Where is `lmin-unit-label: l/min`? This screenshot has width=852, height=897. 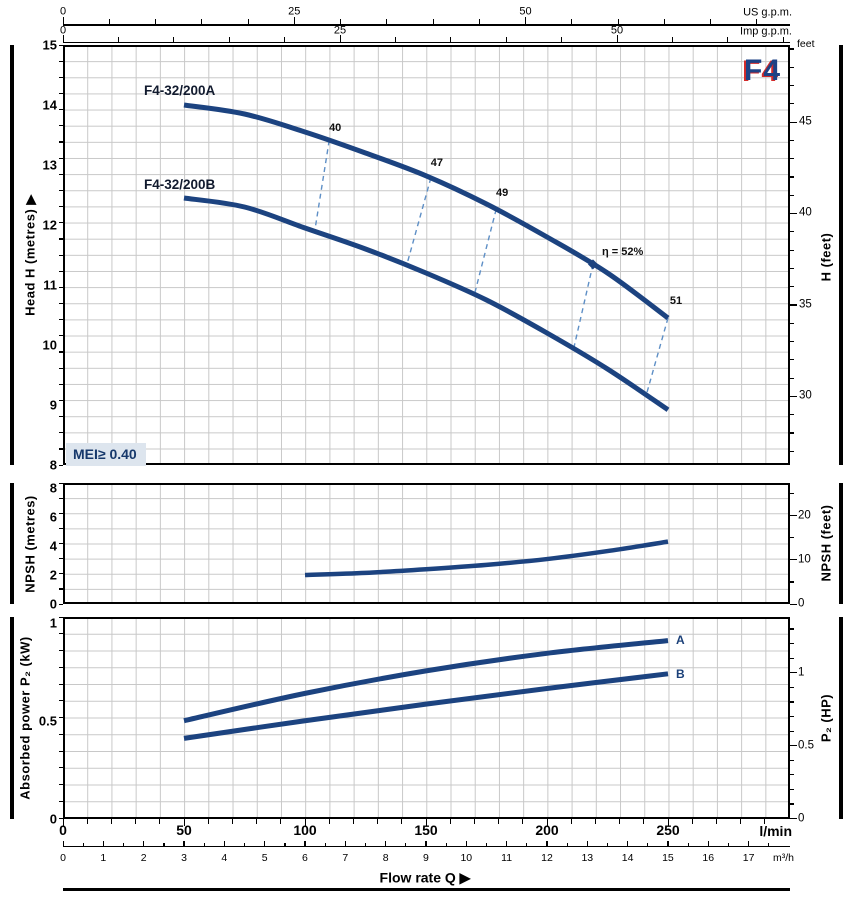
lmin-unit-label: l/min is located at coordinates (775, 831).